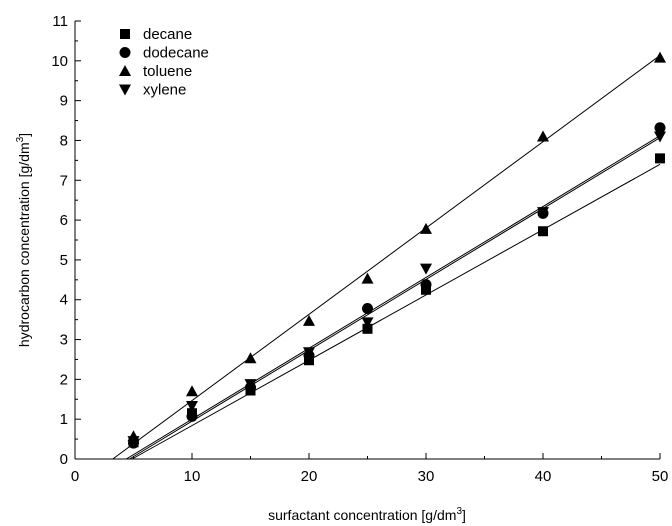 Image resolution: width=672 pixels, height=526 pixels. What do you see at coordinates (167, 34) in the screenshot?
I see `legend-label-decane: decane` at bounding box center [167, 34].